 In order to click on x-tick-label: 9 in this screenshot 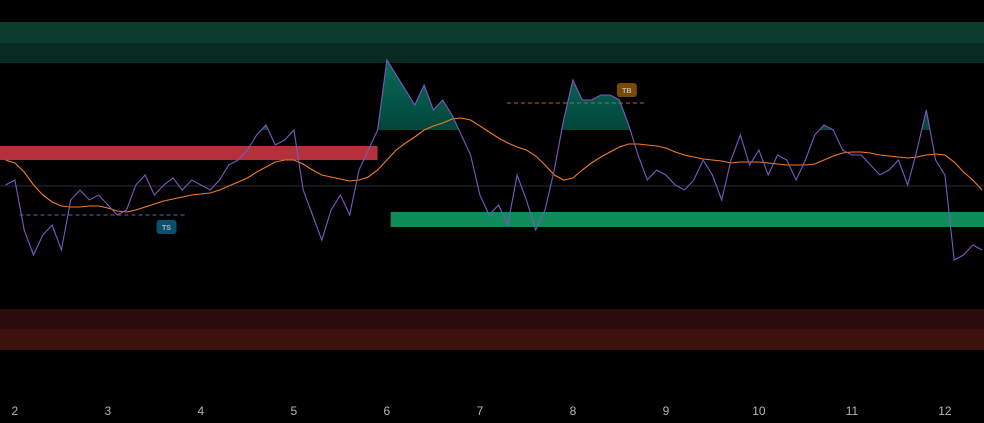, I will do `click(666, 411)`.